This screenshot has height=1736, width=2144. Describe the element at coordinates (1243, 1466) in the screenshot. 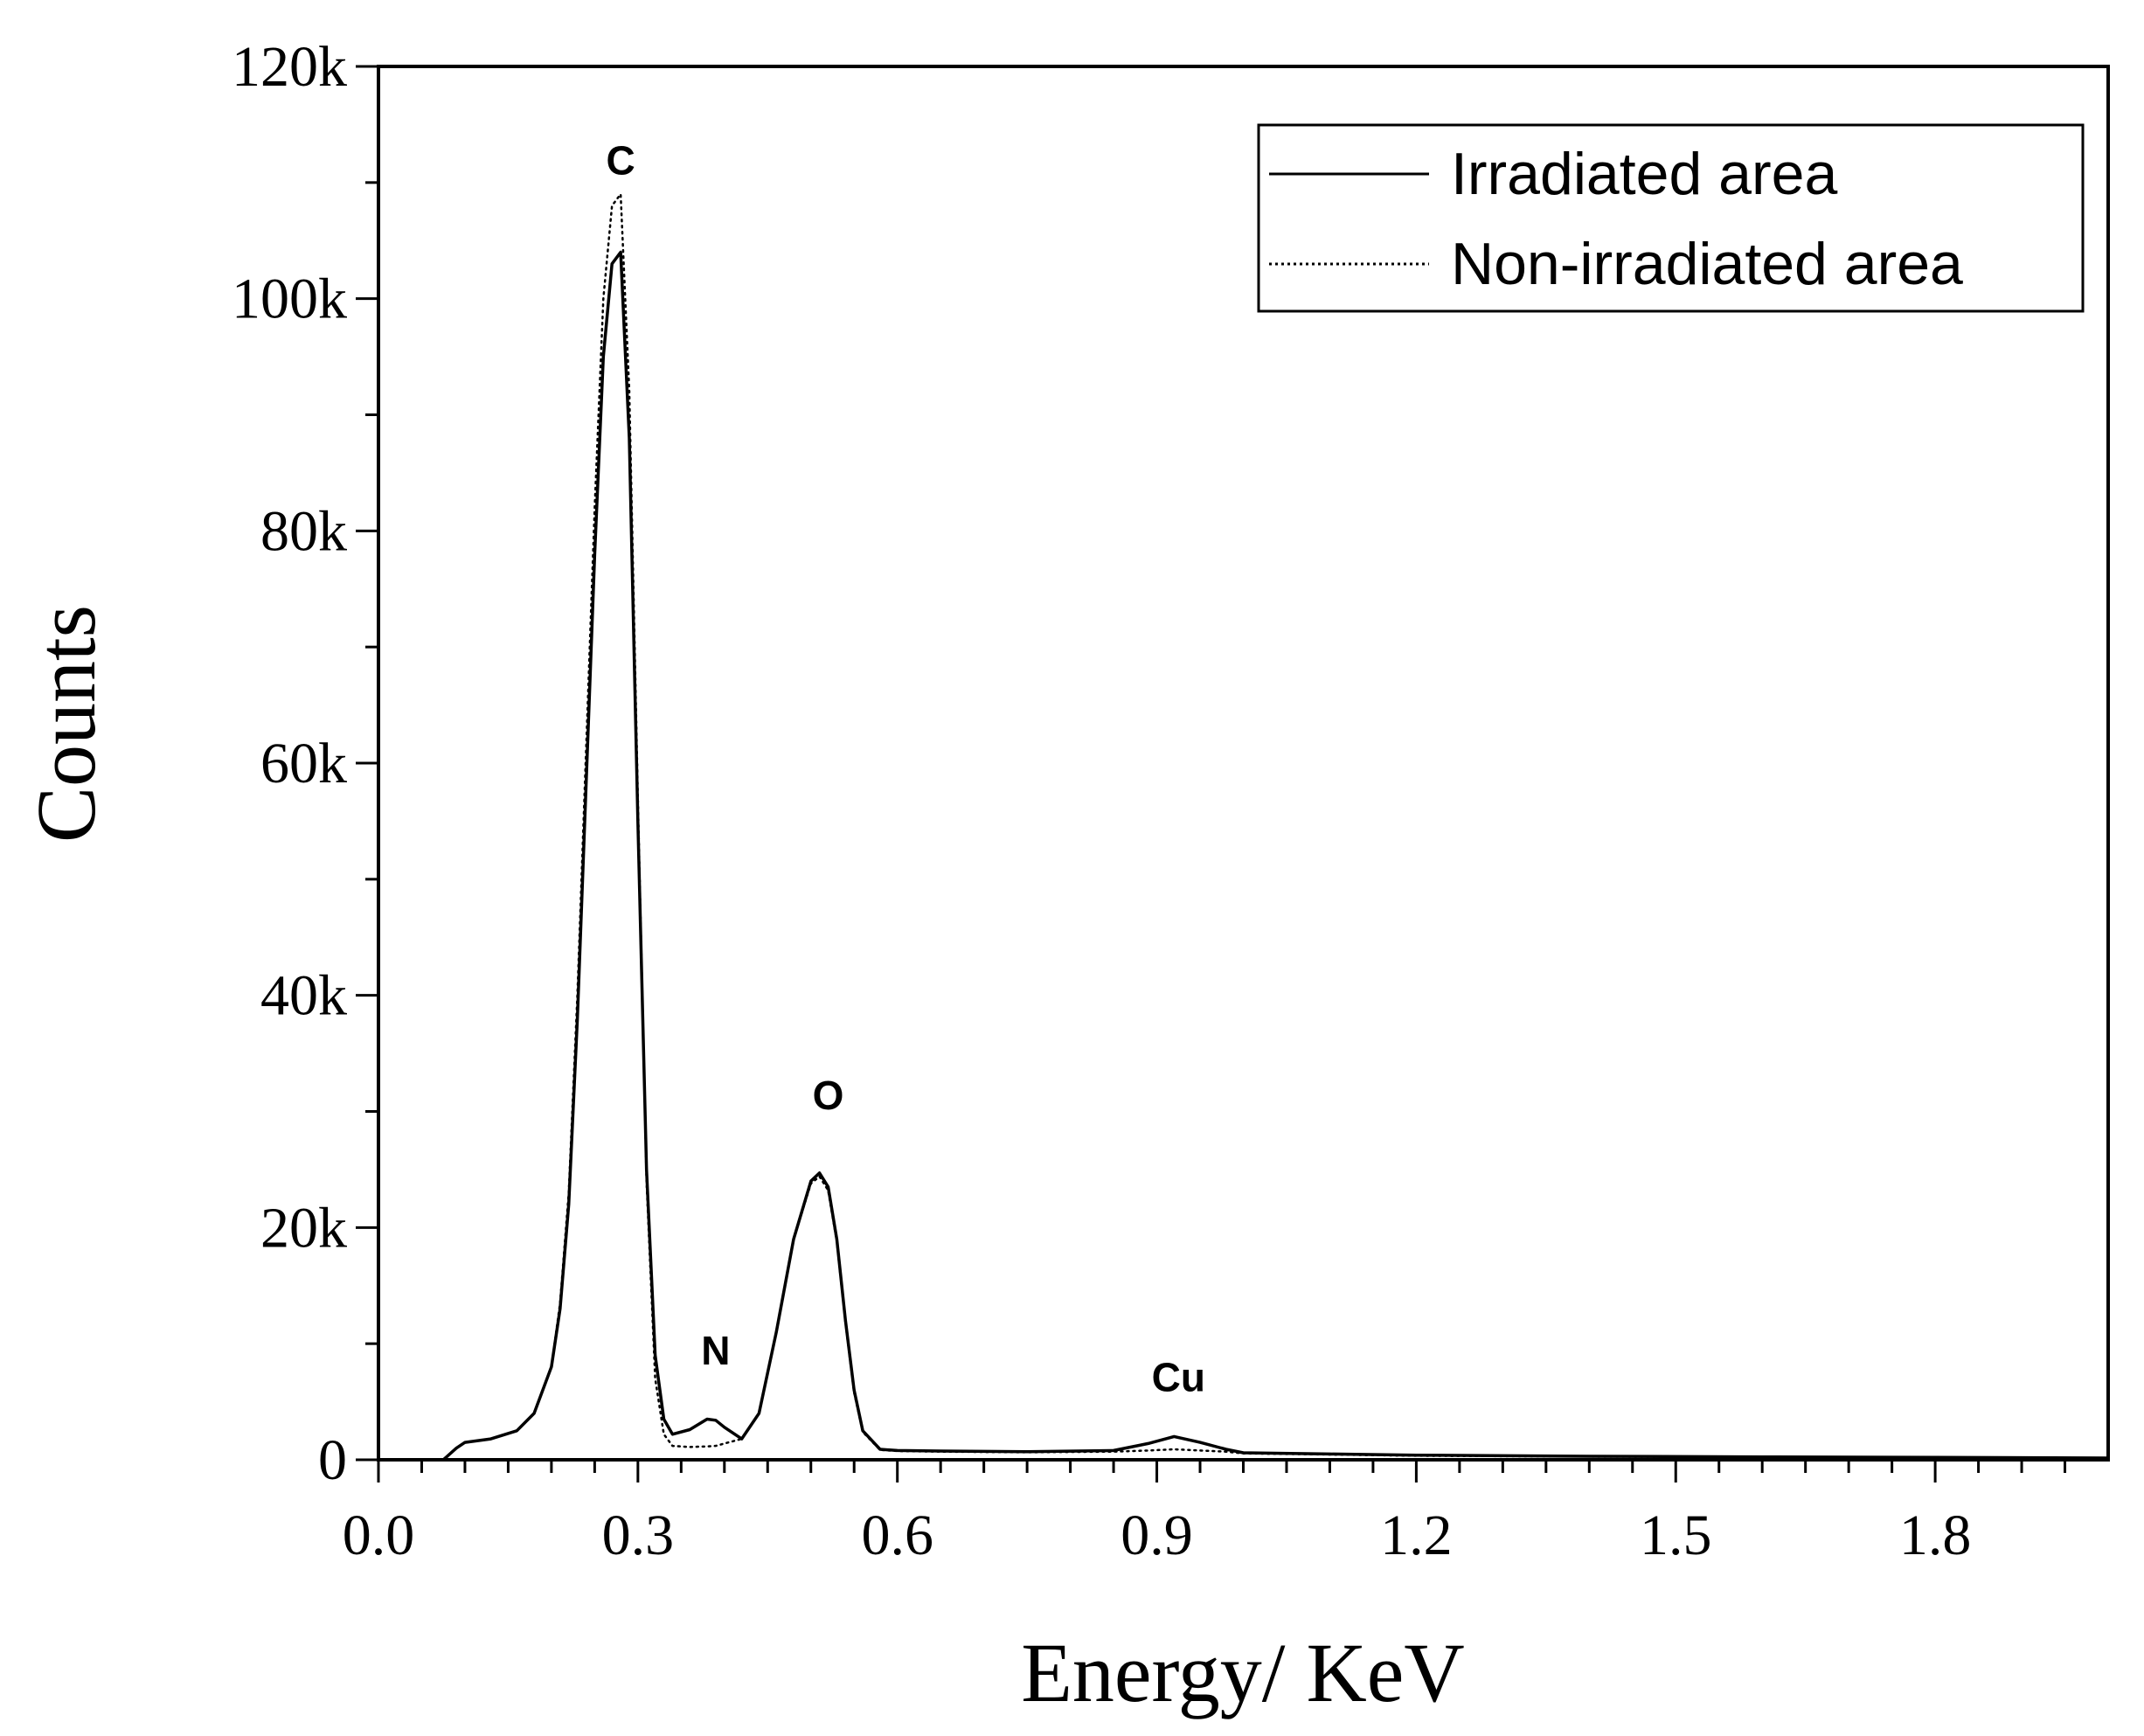

I see `x-minor-ticks` at that location.